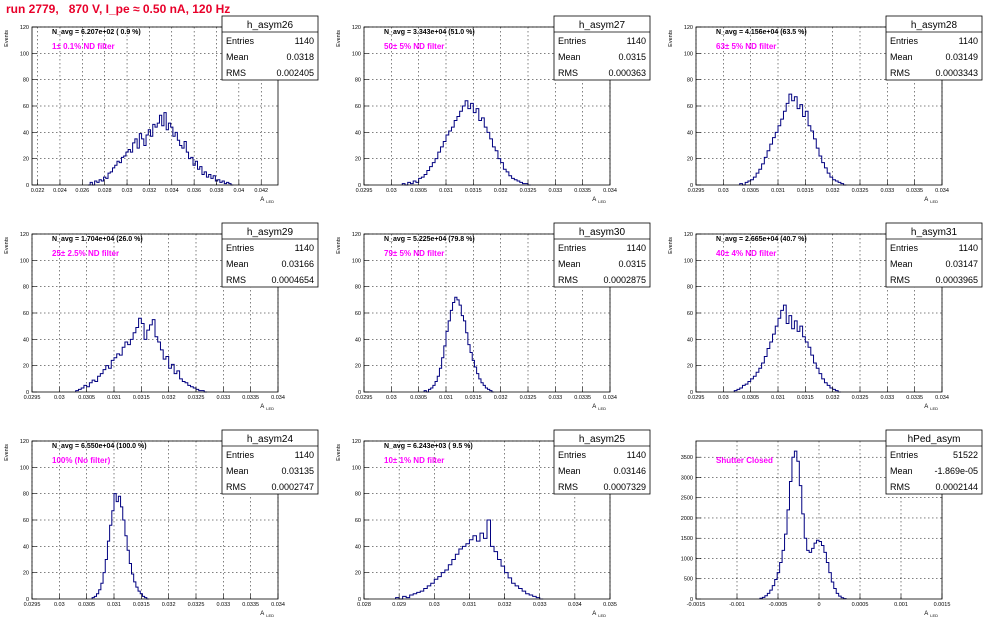 This screenshot has width=996, height=636. Describe the element at coordinates (96, 32) in the screenshot. I see `n-avg-label: N_avg = 6.207e+02 ( 0.9 %)` at that location.